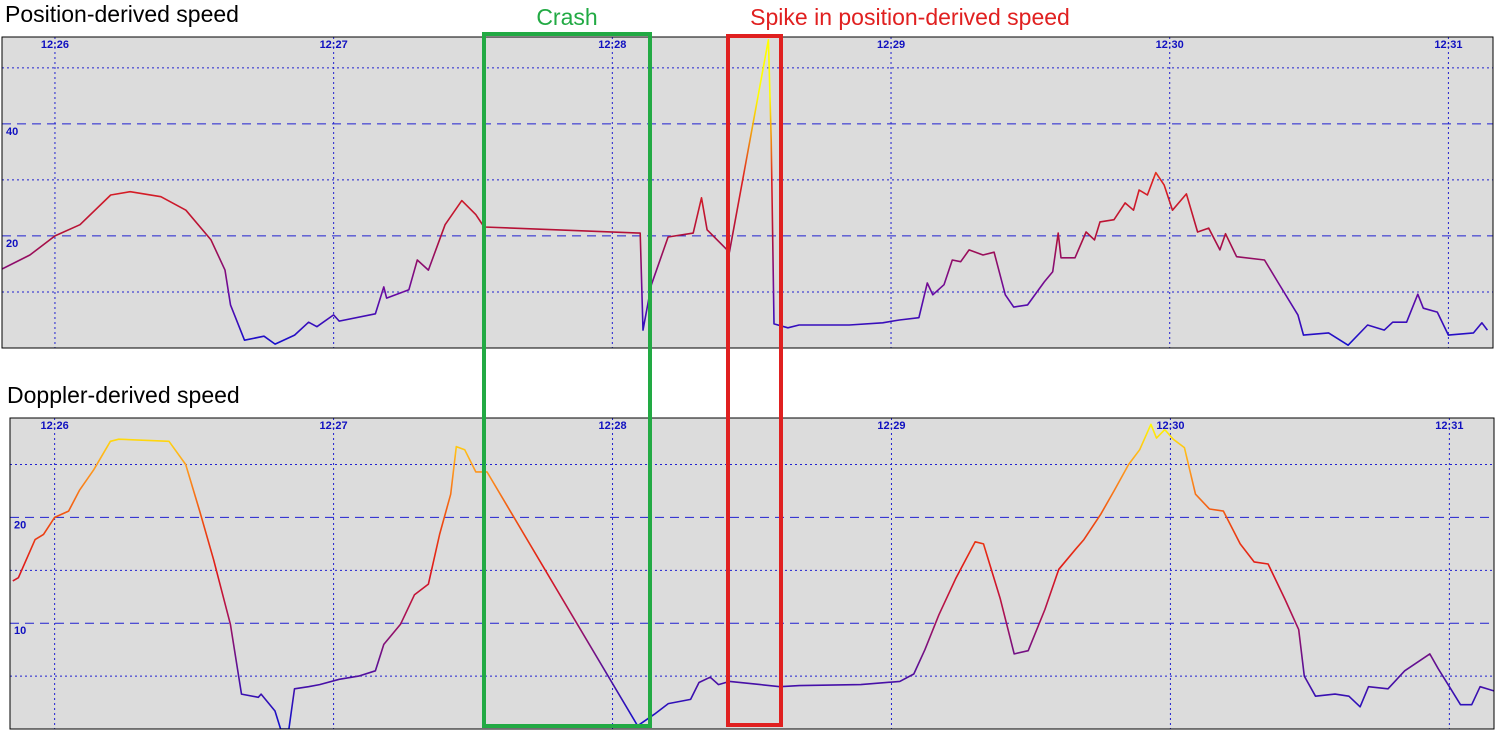  I want to click on annotation-label: Spike in position-derived speed, so click(910, 17).